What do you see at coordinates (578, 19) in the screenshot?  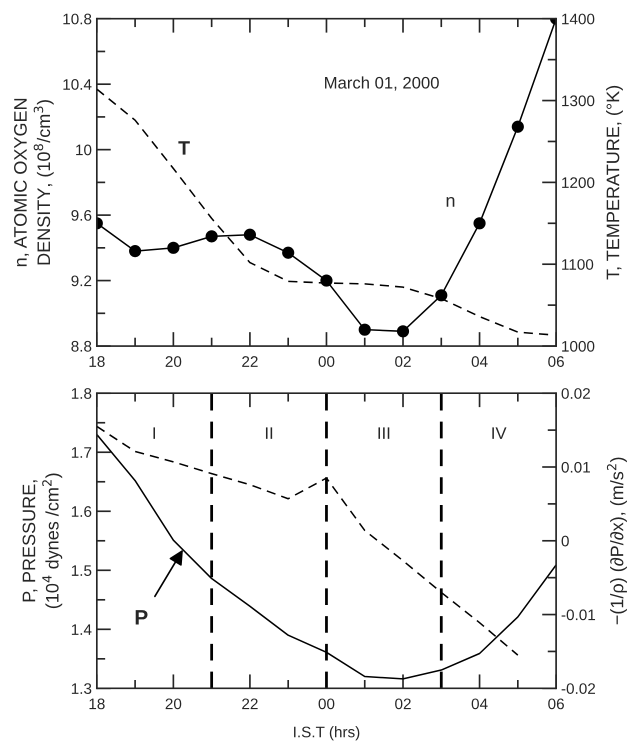 I see `y2-tick-label: 1400` at bounding box center [578, 19].